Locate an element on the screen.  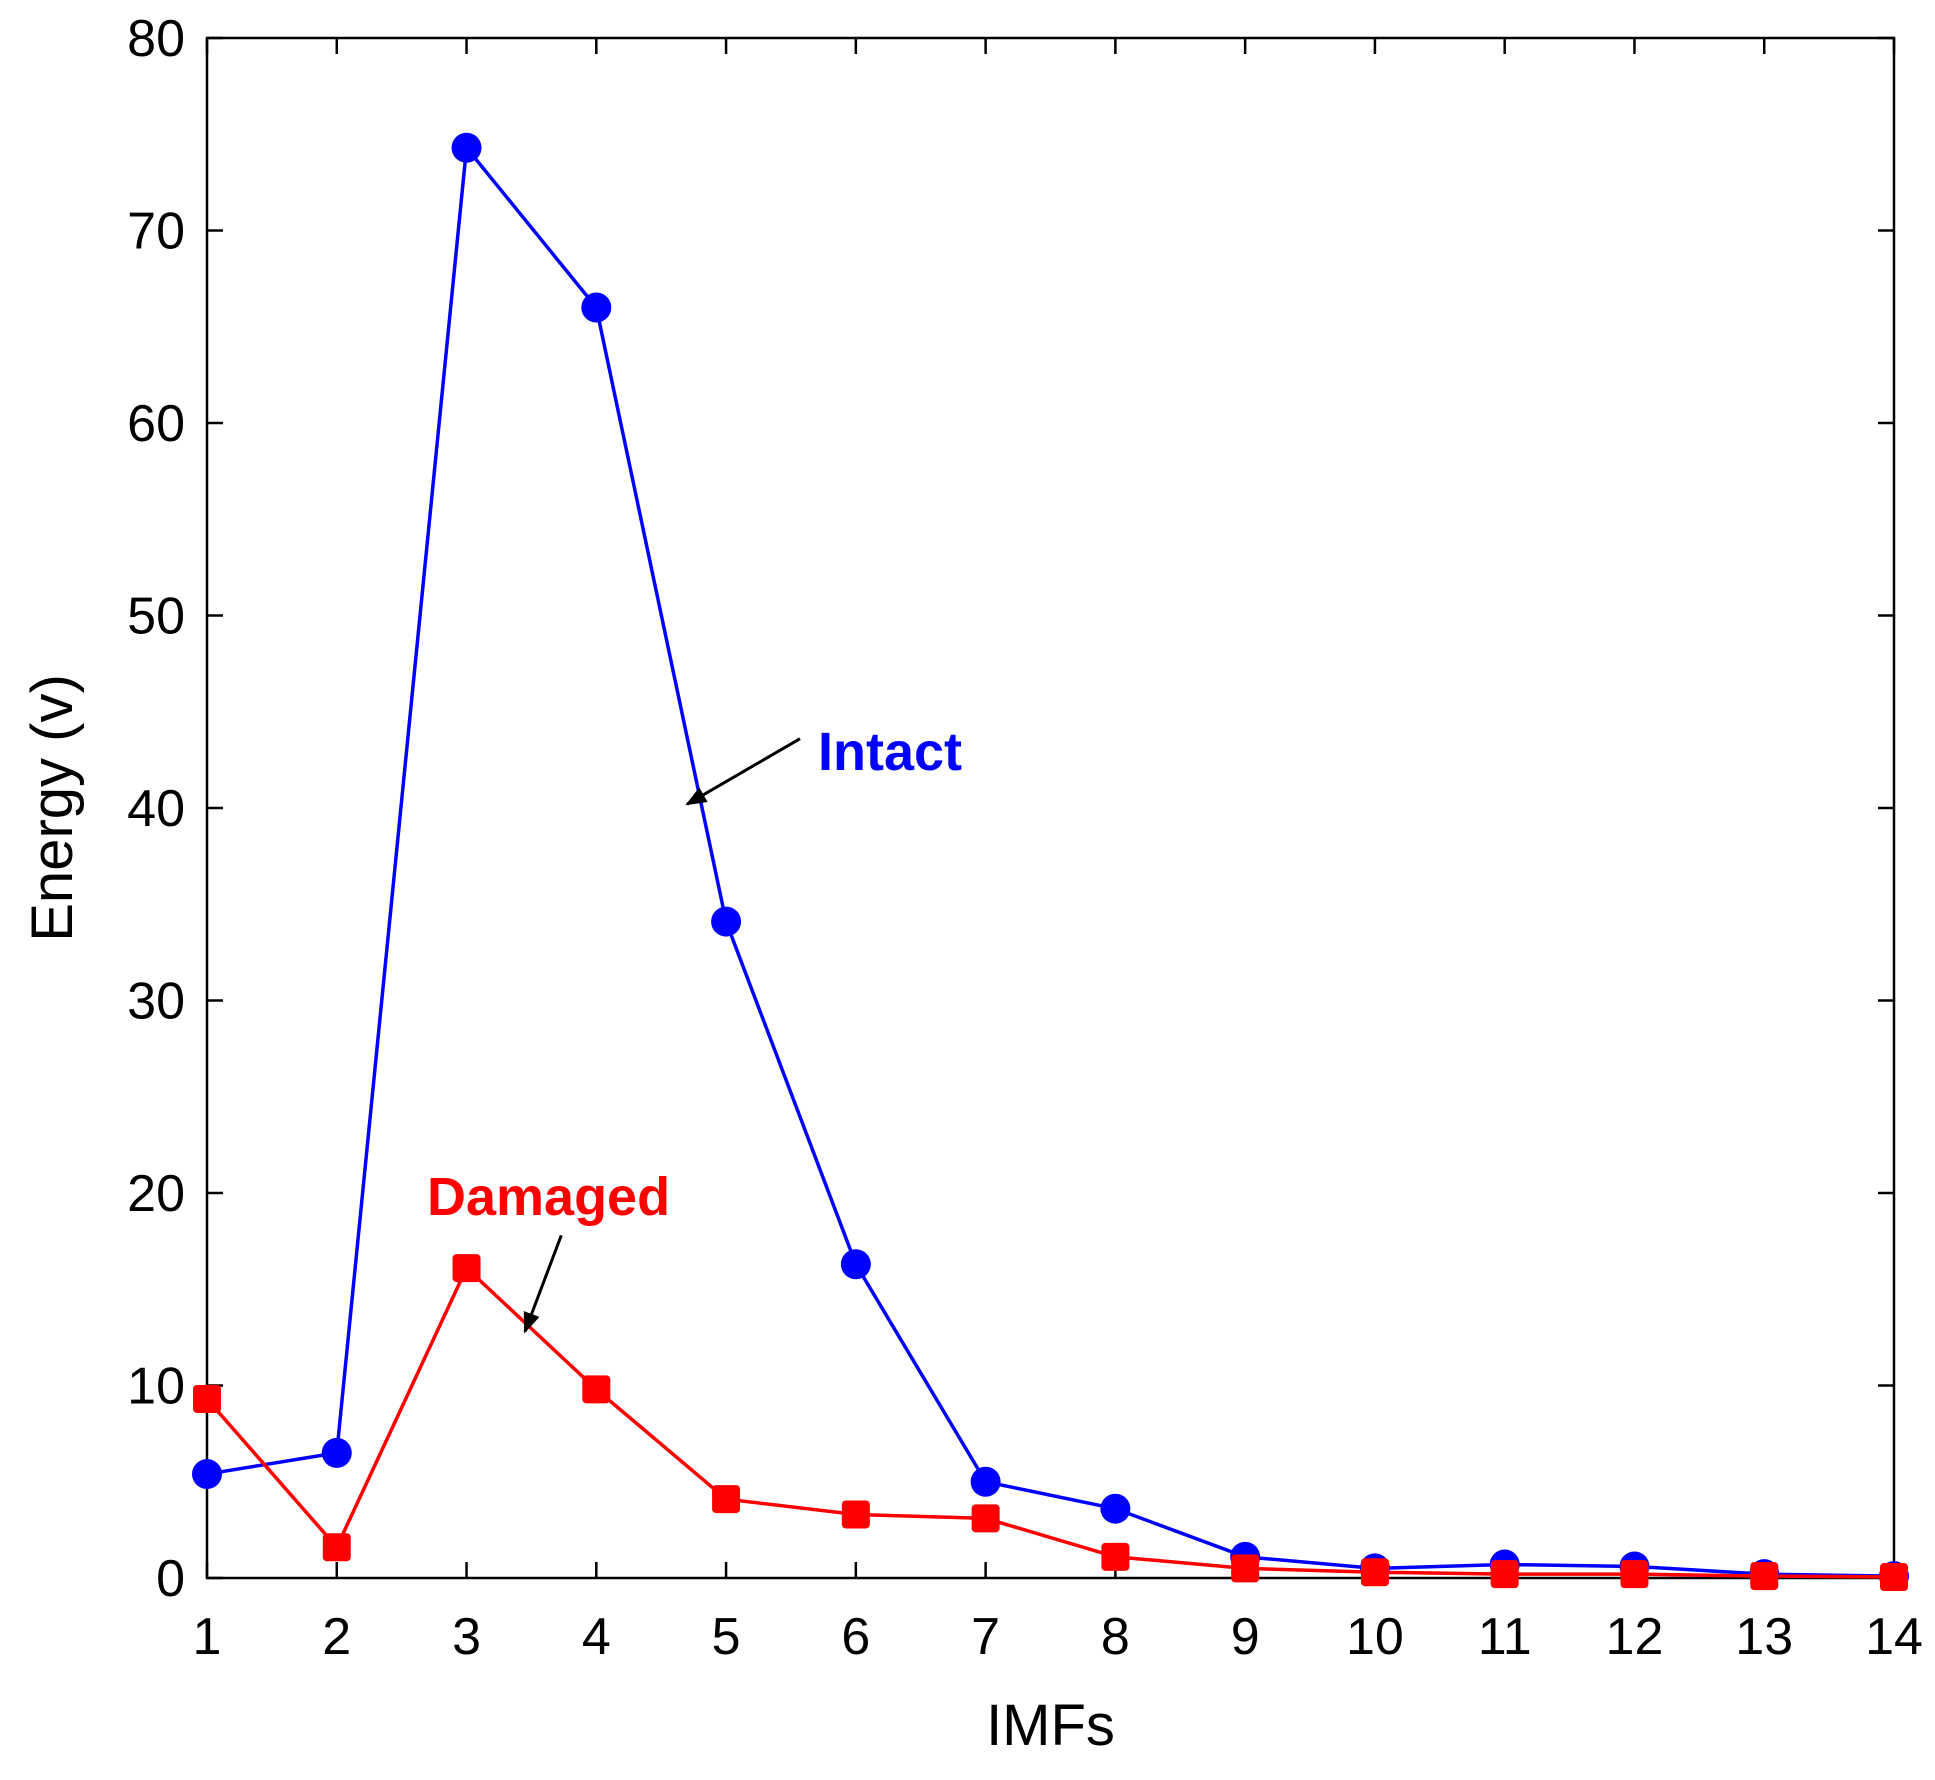
x-tick-label: 11 is located at coordinates (1505, 1637).